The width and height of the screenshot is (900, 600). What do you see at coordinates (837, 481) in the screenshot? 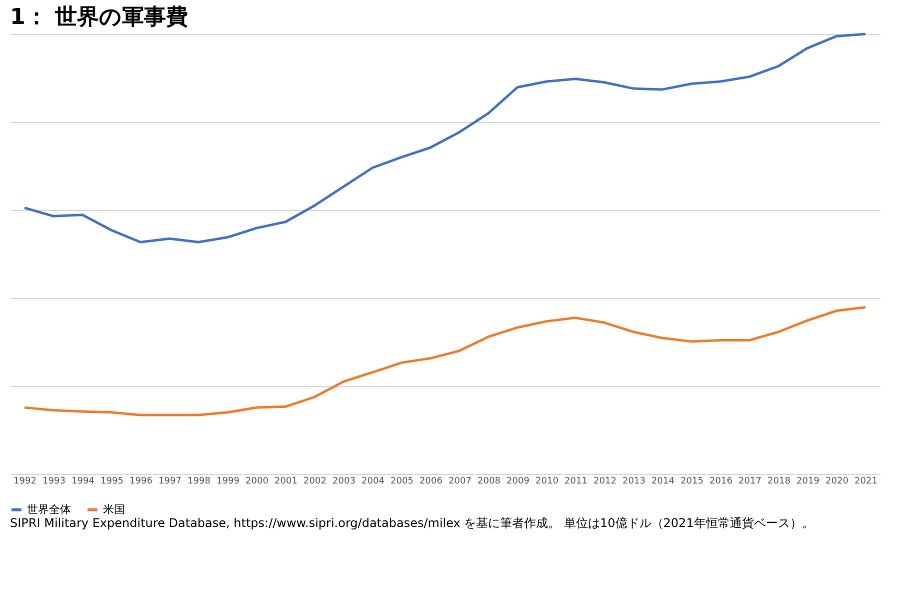
I see `x-tick-label: 2020` at bounding box center [837, 481].